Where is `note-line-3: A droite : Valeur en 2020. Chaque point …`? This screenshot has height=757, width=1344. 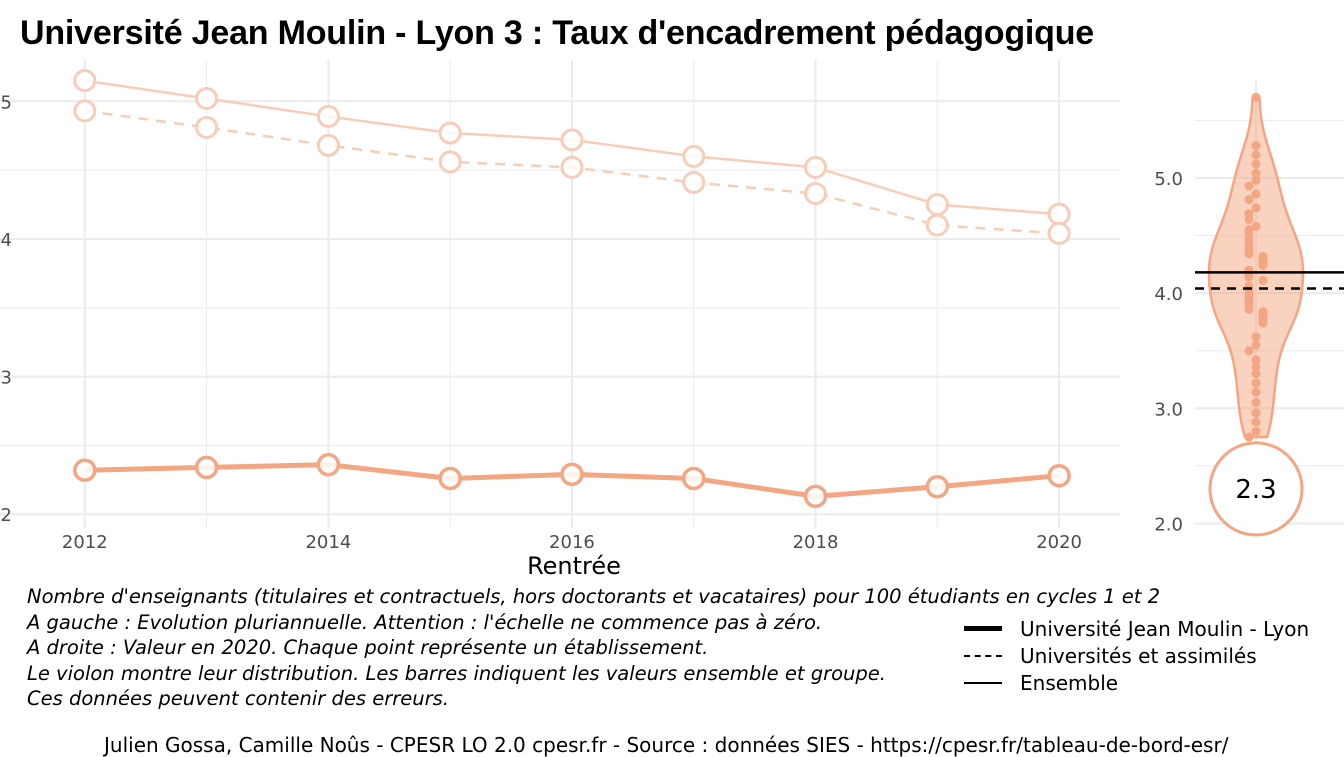
note-line-3: A droite : Valeur en 2020. Chaque point … is located at coordinates (368, 647).